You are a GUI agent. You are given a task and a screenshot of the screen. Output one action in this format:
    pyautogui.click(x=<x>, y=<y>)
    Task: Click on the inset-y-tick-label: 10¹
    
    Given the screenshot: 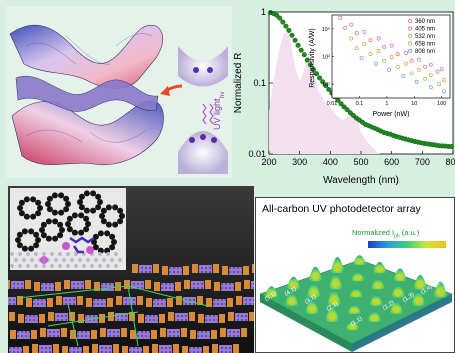 What is the action you would take?
    pyautogui.click(x=326, y=85)
    